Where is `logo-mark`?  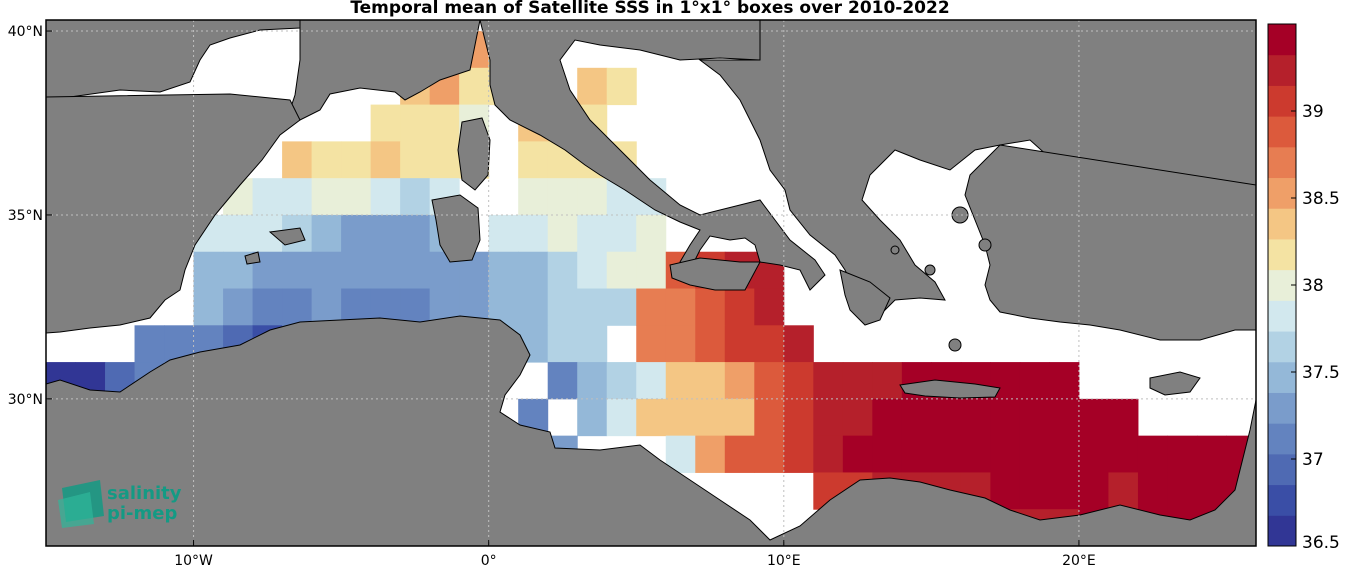
logo-mark is located at coordinates (76, 510).